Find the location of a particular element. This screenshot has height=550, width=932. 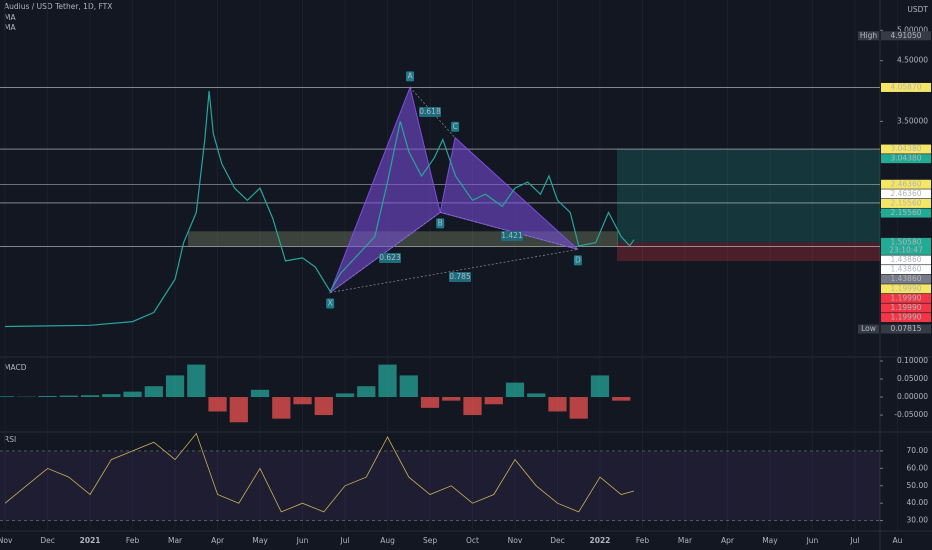

x-tick-label: Nov is located at coordinates (6, 540).